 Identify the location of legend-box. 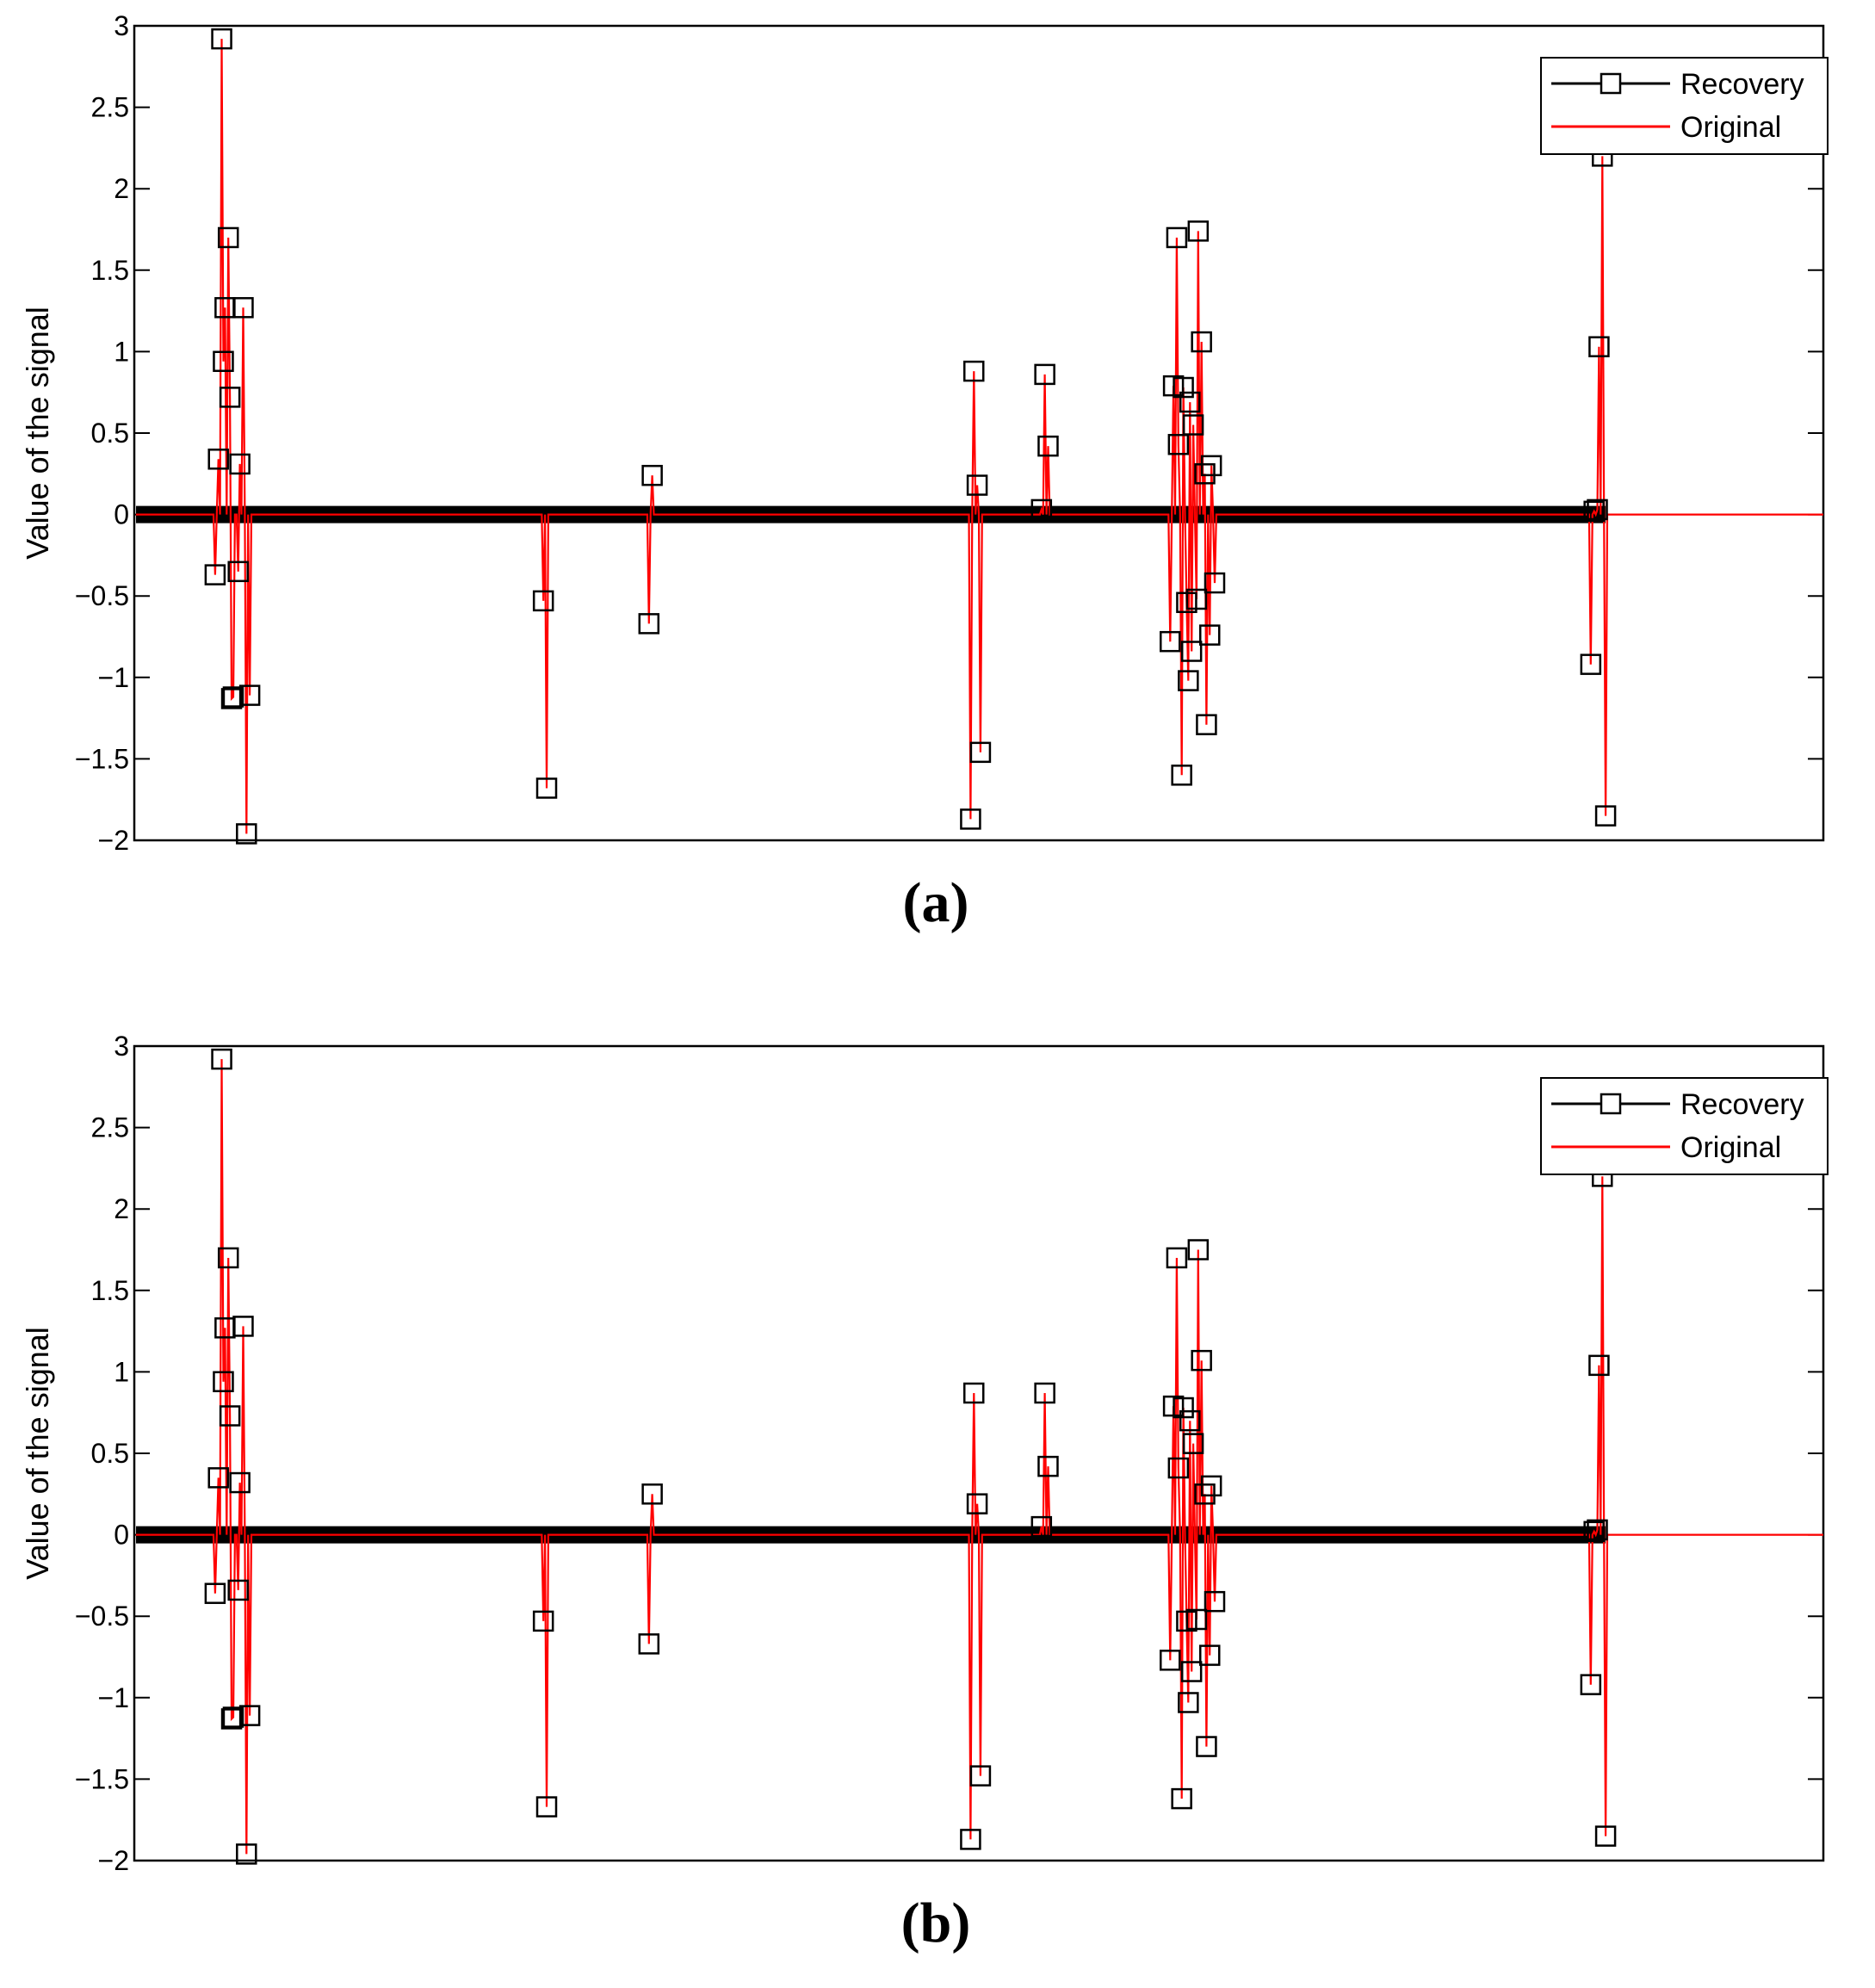
(1684, 106).